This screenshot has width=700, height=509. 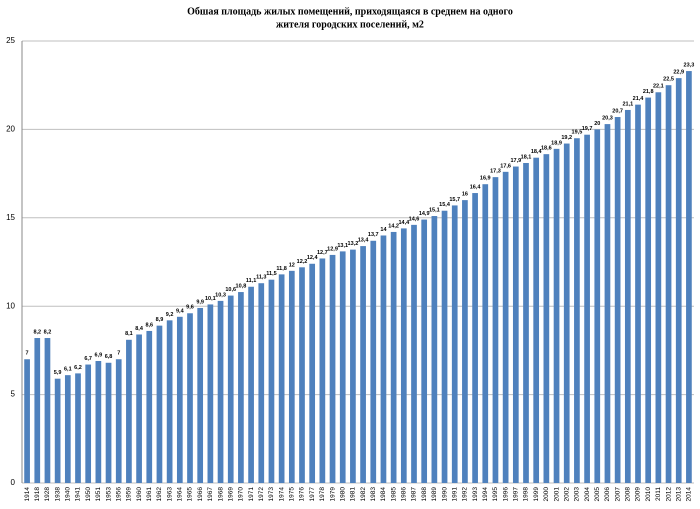 What do you see at coordinates (302, 494) in the screenshot?
I see `x-tick-label: 1976` at bounding box center [302, 494].